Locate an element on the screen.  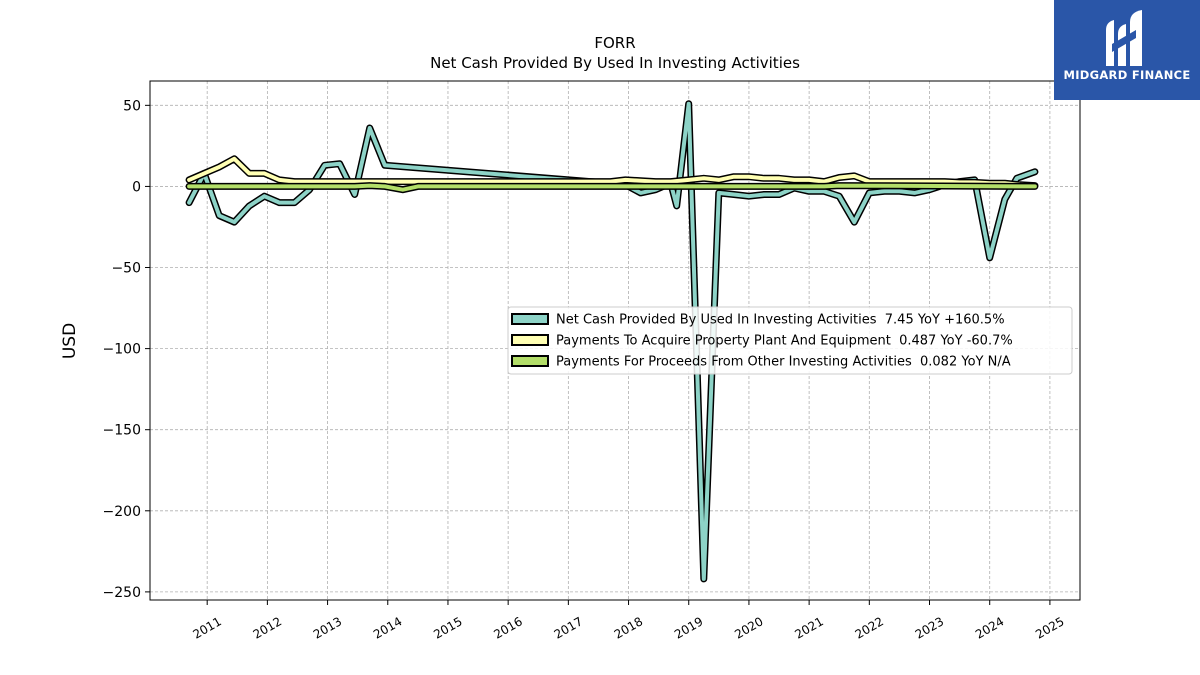
y-tick-label: 0 is located at coordinates (136, 187).